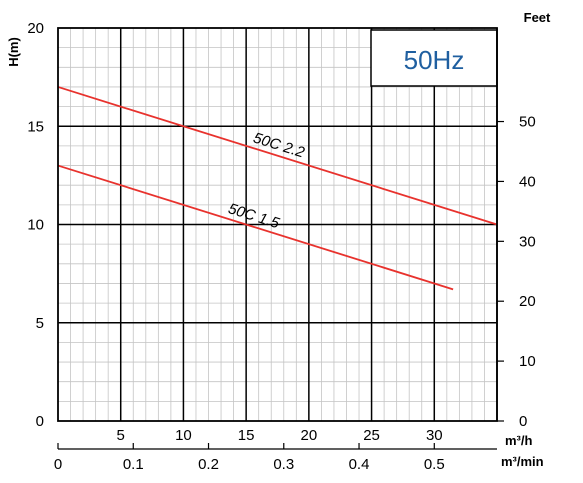 Image resolution: width=583 pixels, height=483 pixels. I want to click on m3min-unit-label: m³/min, so click(522, 461).